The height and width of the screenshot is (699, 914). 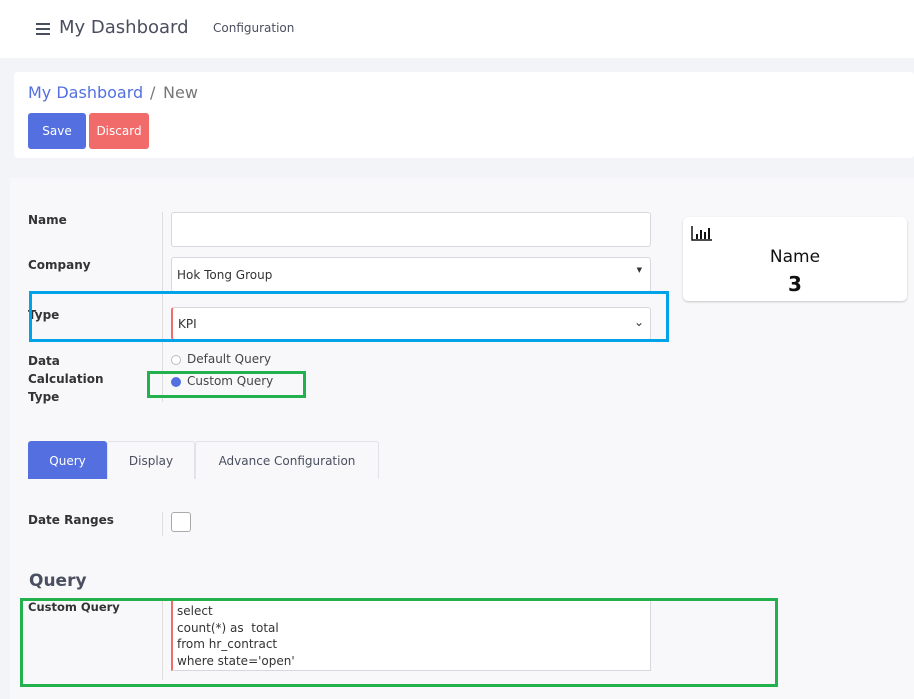 I want to click on query-line: select, so click(x=195, y=611).